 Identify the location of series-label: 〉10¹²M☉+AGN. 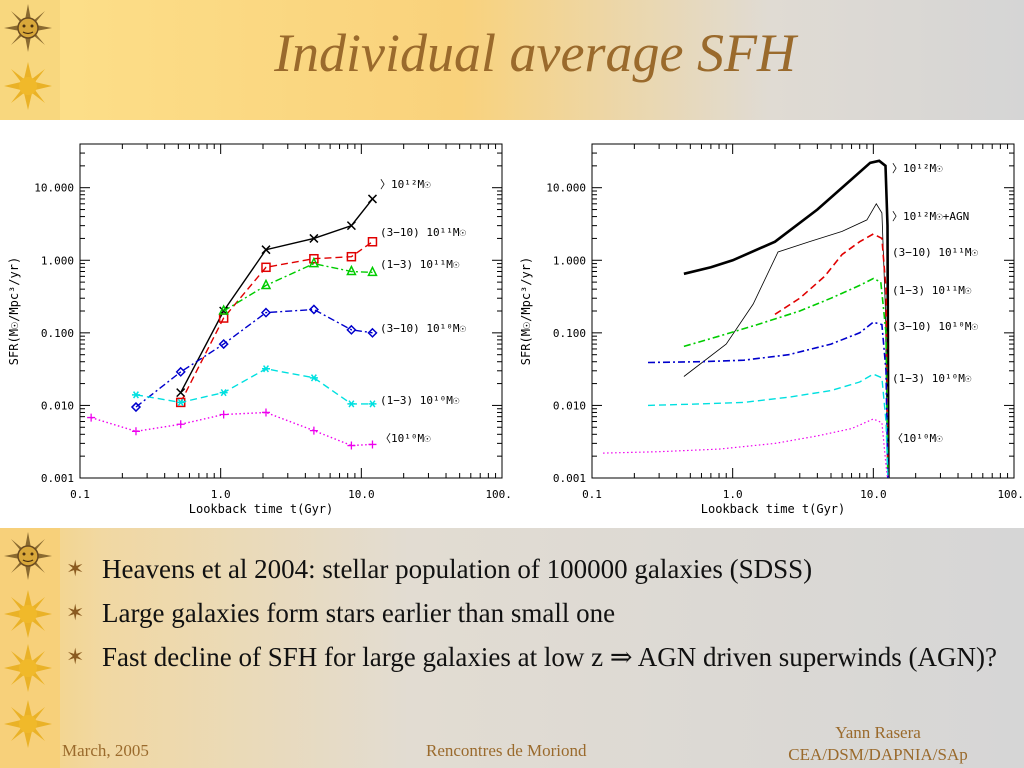
(930, 216).